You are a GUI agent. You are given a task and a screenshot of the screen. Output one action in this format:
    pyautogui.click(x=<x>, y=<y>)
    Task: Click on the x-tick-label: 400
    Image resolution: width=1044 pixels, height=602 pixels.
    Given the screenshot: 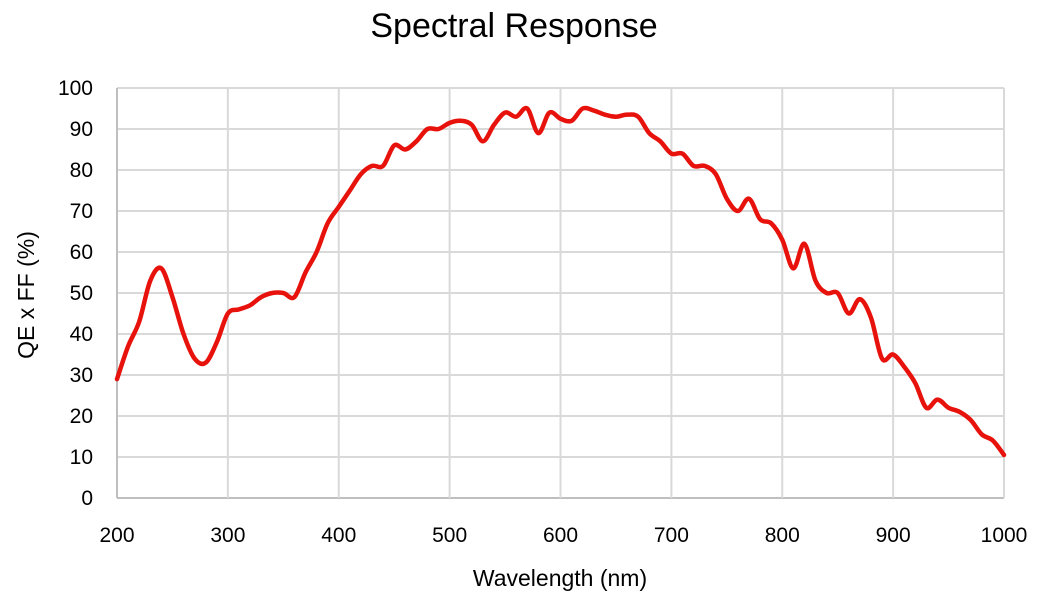 What is the action you would take?
    pyautogui.click(x=338, y=535)
    